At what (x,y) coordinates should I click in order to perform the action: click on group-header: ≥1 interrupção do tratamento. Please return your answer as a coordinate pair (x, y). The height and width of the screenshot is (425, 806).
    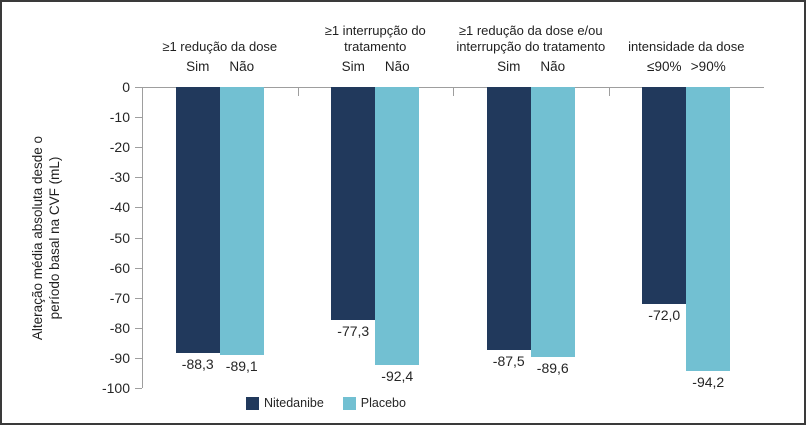
    Looking at the image, I should click on (375, 36).